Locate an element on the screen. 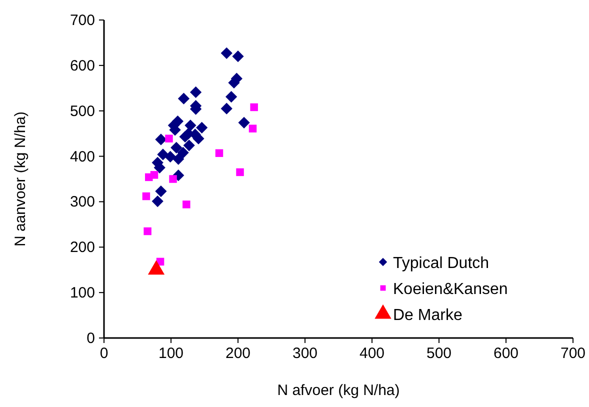 The width and height of the screenshot is (589, 407). legend-label: Koeien&Kansen is located at coordinates (450, 289).